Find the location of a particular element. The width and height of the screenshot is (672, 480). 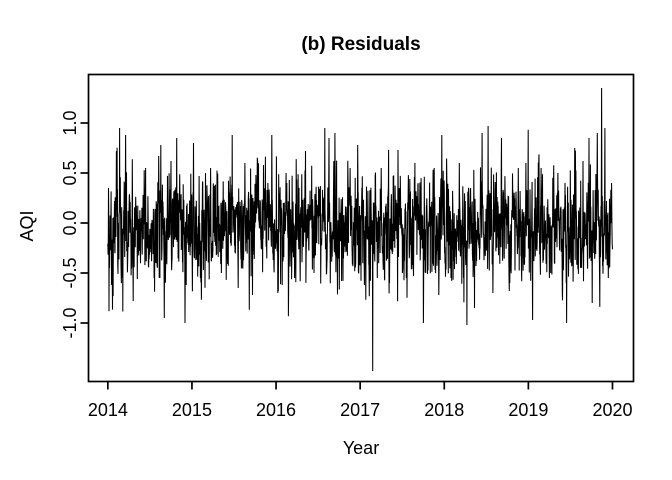

x-tick-label: 2019 is located at coordinates (528, 410).